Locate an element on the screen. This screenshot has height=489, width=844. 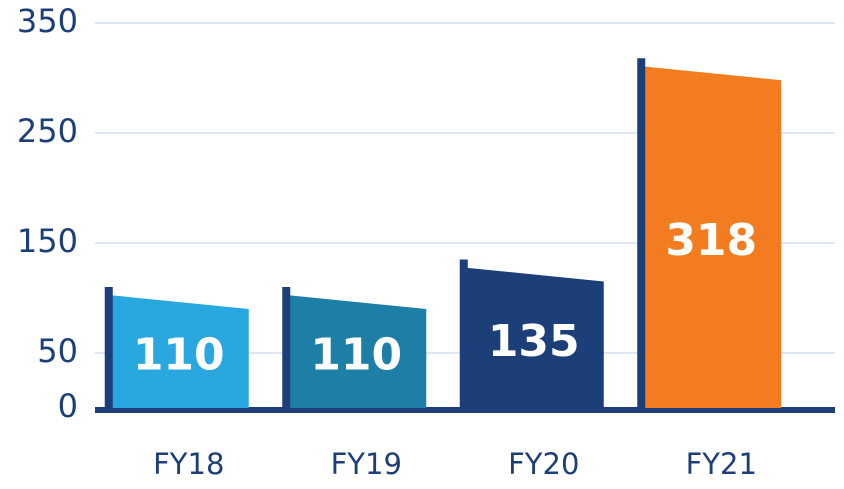
x-tick-label: FY21 is located at coordinates (721, 464).